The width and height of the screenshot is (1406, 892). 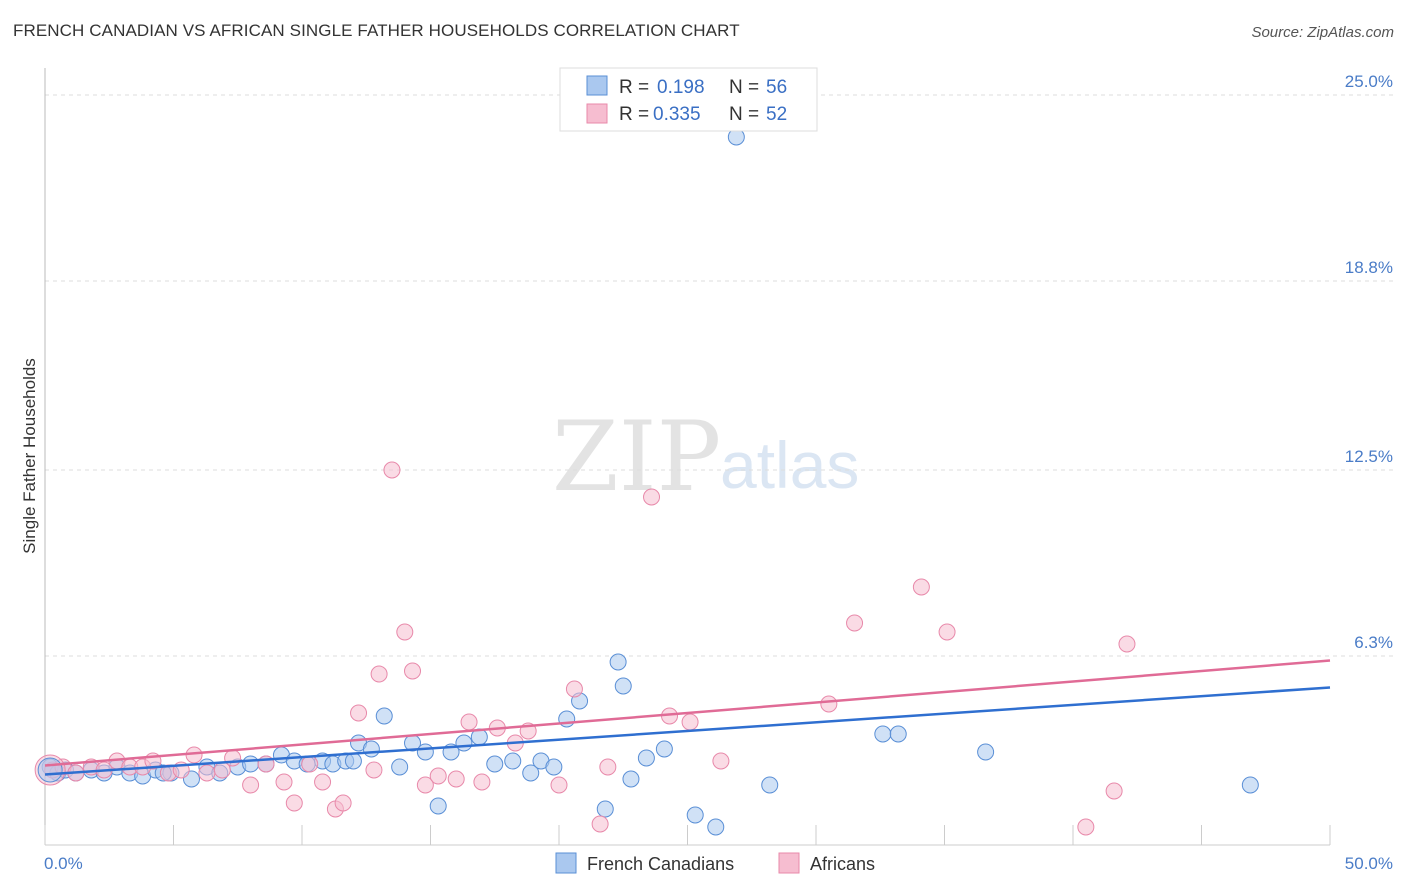 What do you see at coordinates (688, 99) in the screenshot?
I see `stats-legend: R = 0.198 N = 56 R = 0.335 N = 52` at bounding box center [688, 99].